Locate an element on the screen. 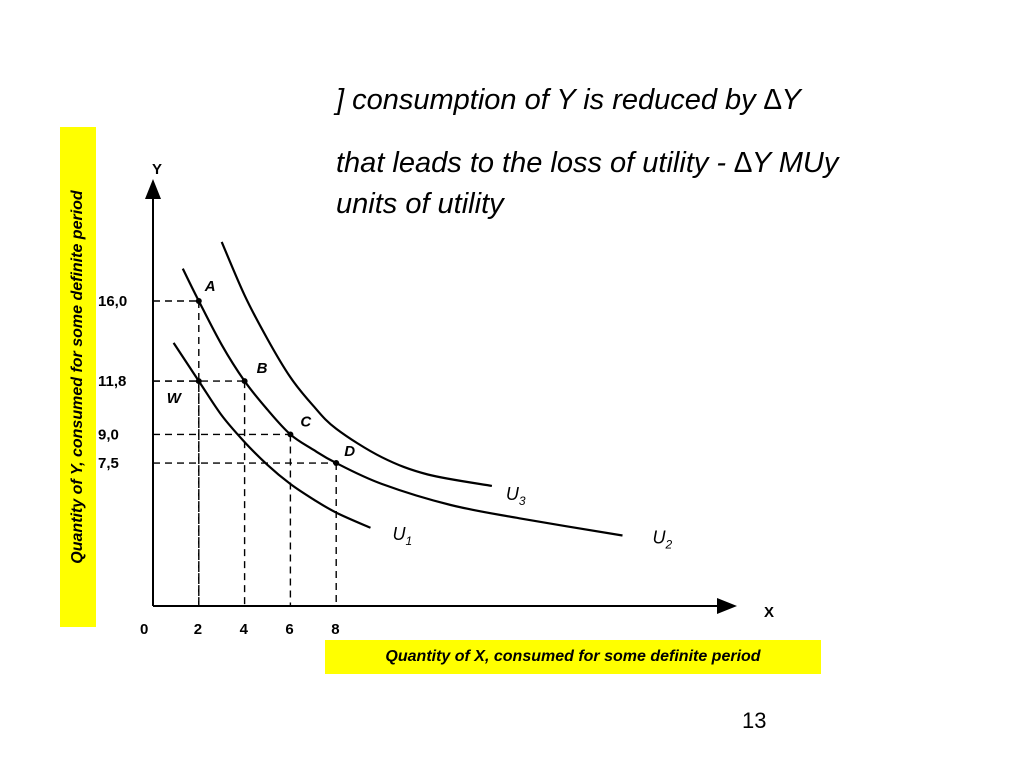 This screenshot has width=1024, height=768. curve-label-u3: U3 is located at coordinates (516, 496).